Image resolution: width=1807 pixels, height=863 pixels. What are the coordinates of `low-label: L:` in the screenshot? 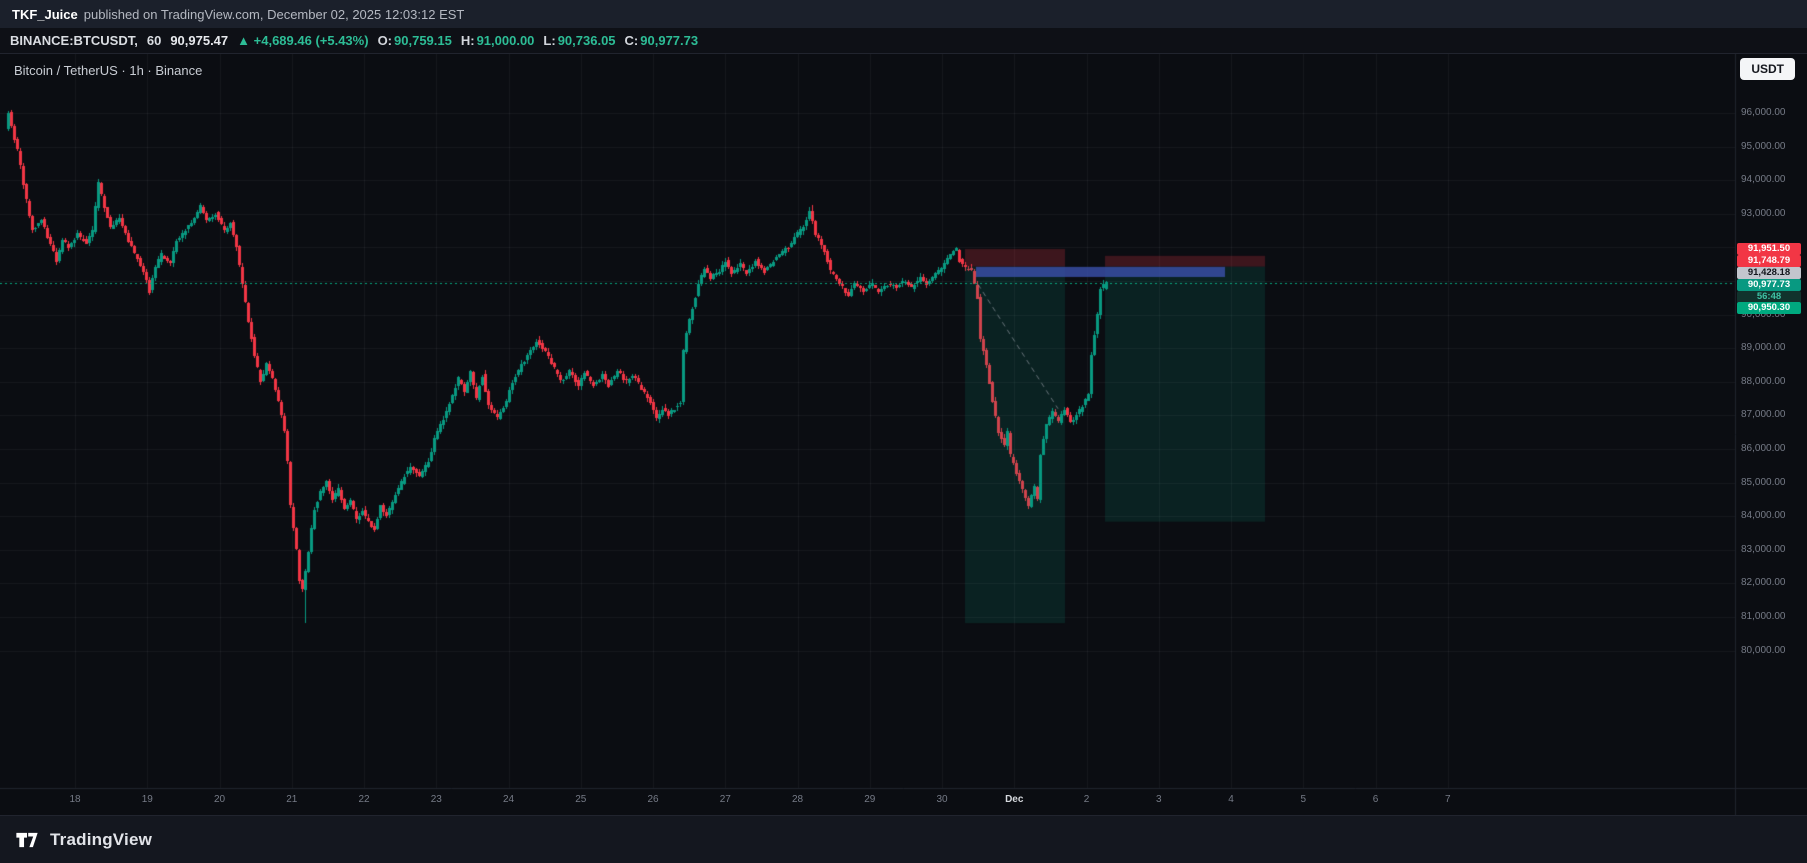 It's located at (549, 40).